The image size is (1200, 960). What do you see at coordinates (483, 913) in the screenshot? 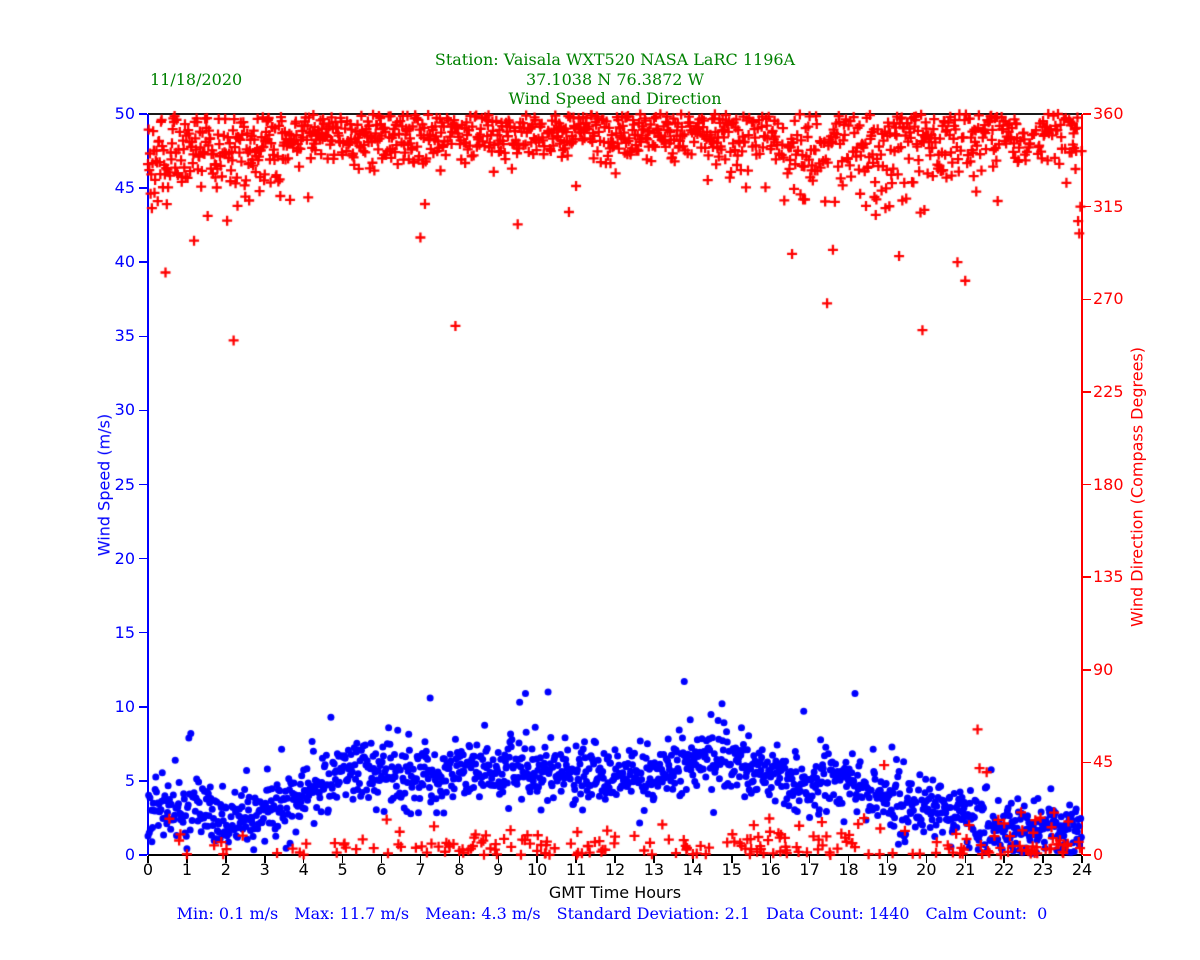
I see `stat-mean: Mean: 4.3 m/s` at bounding box center [483, 913].